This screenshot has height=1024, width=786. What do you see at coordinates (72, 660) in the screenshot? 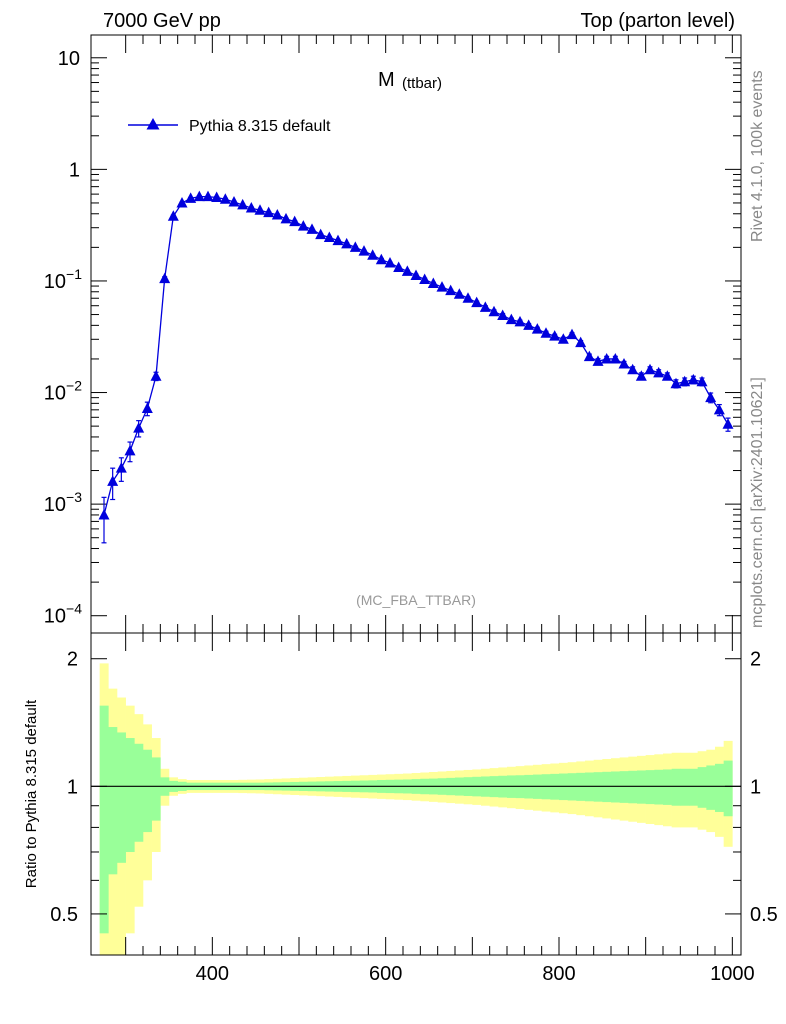
I see `ratio-y-tick-label-left: 2` at bounding box center [72, 660].